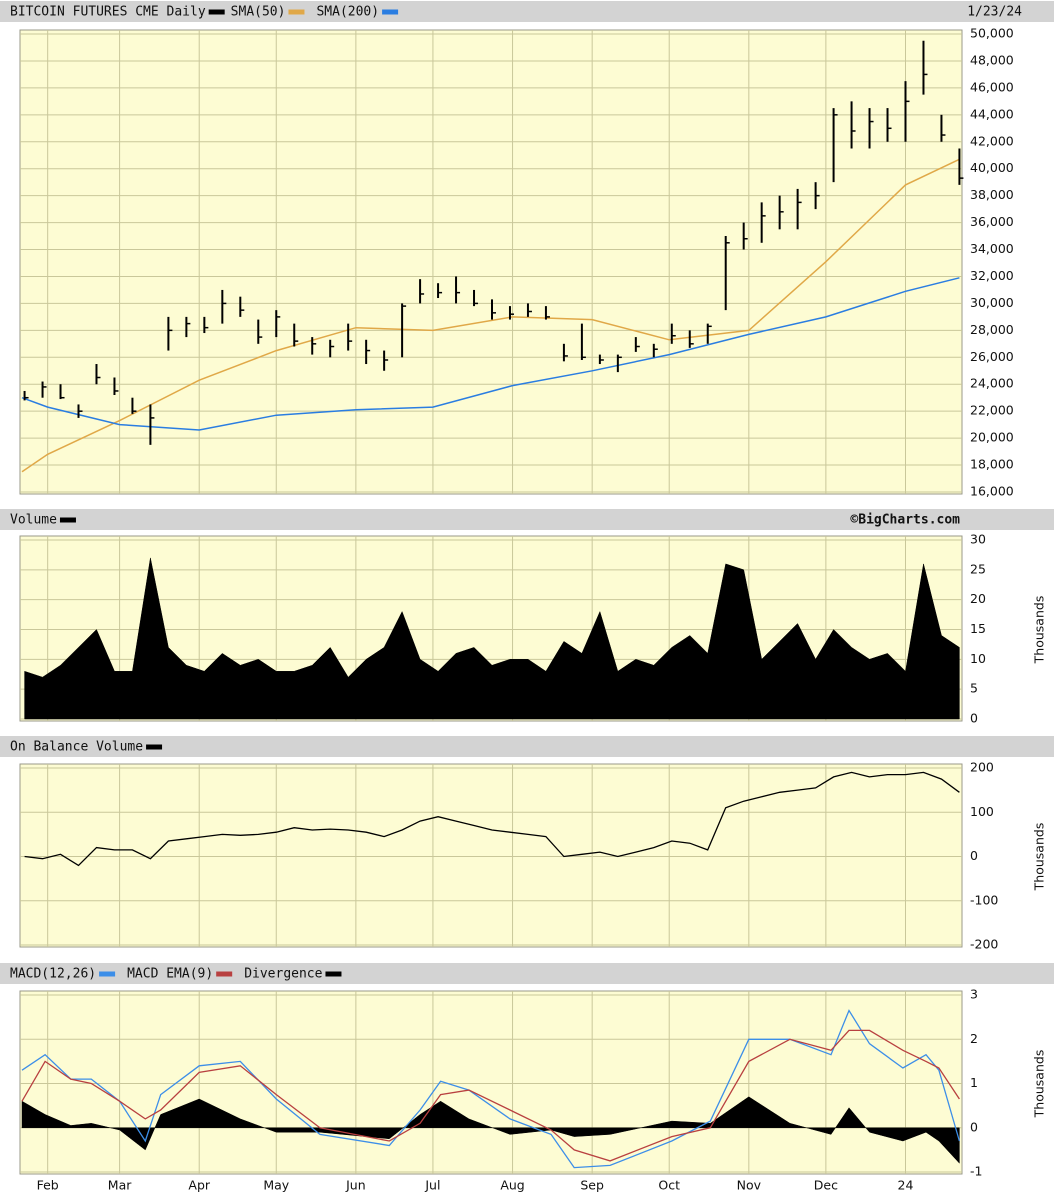 Image resolution: width=1054 pixels, height=1200 pixels. What do you see at coordinates (283, 974) in the screenshot?
I see `legend-label: Divergence` at bounding box center [283, 974].